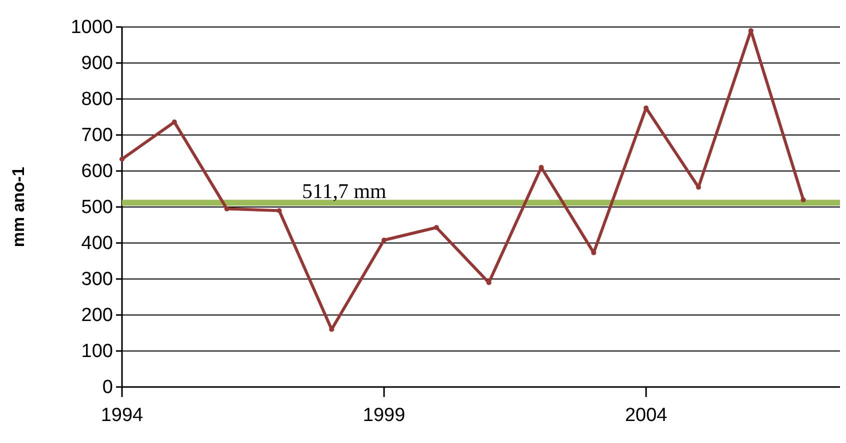 This screenshot has height=443, width=846. Describe the element at coordinates (97, 135) in the screenshot. I see `y-tick-label: 700` at that location.